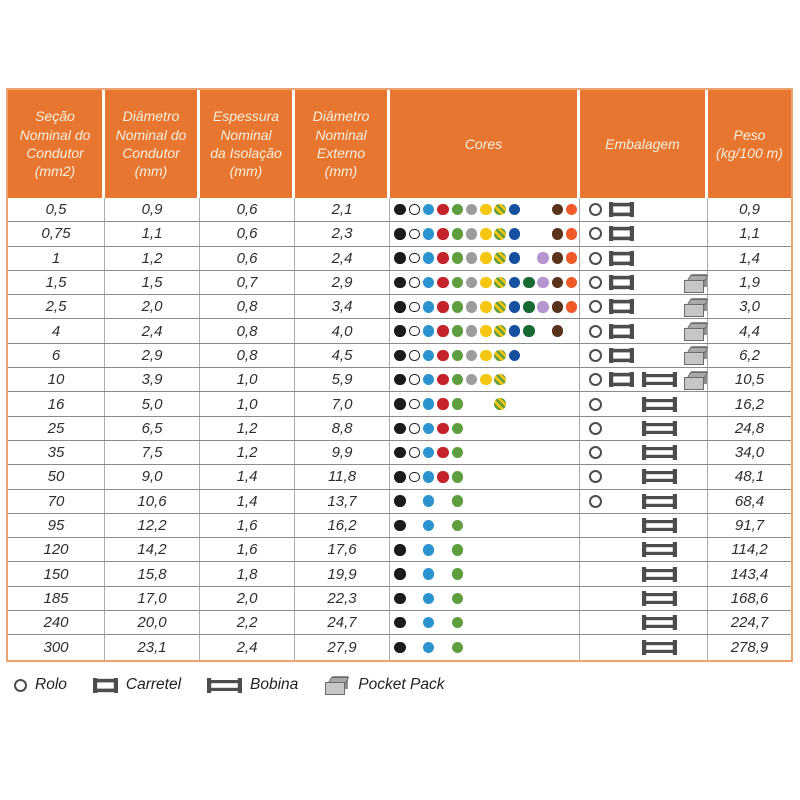 The width and height of the screenshot is (800, 800). Describe the element at coordinates (247, 452) in the screenshot. I see `cell-espessura: 1,2` at that location.